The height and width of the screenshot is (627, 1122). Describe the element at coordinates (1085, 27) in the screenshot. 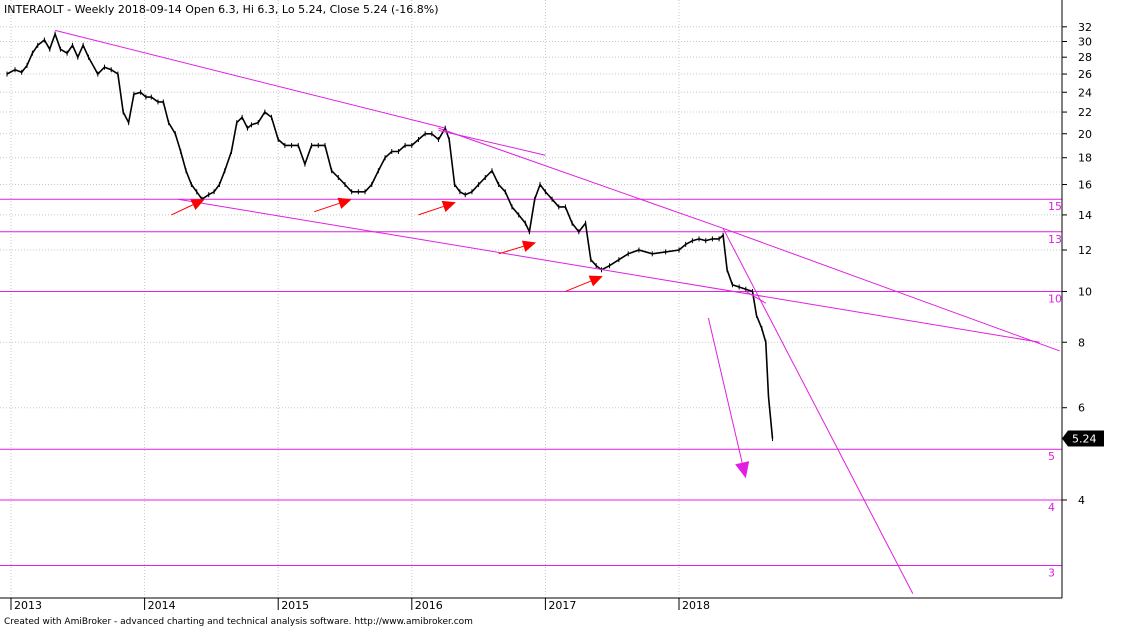

I see `y-tick-label: 32` at that location.